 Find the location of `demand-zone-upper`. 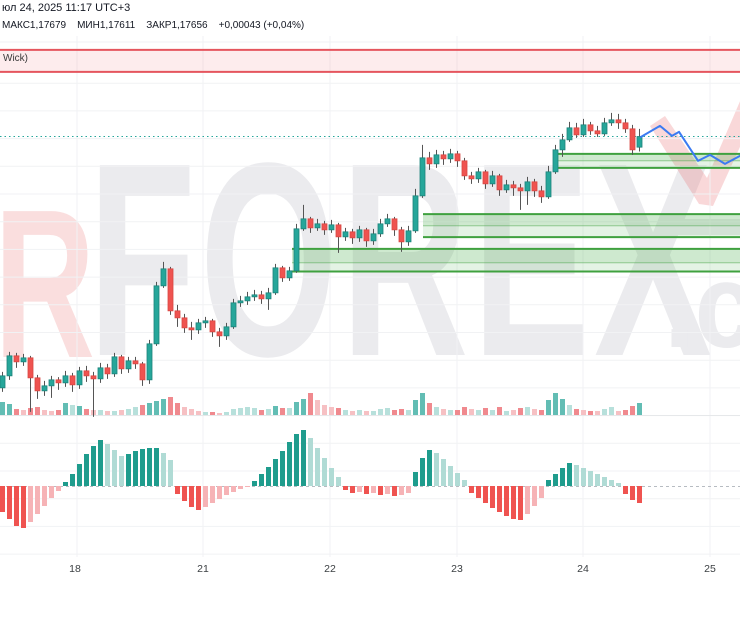

demand-zone-upper is located at coordinates (646, 157).